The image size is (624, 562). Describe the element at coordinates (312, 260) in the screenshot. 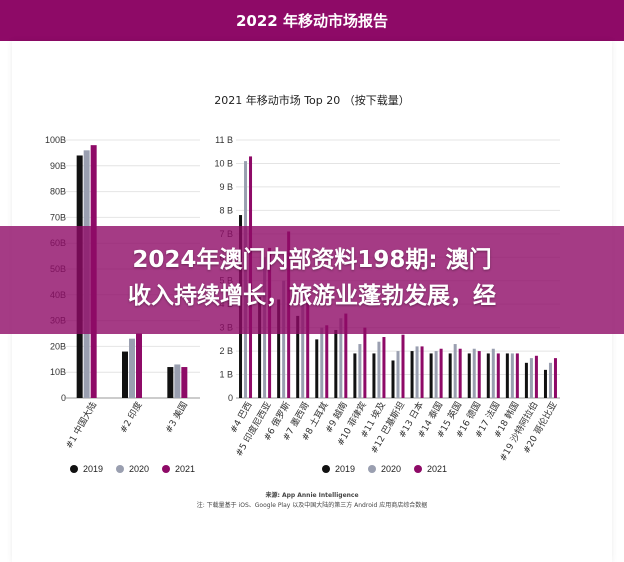

I see `headline-line-1: 2024年澳门内部资料198期: 澳门` at that location.